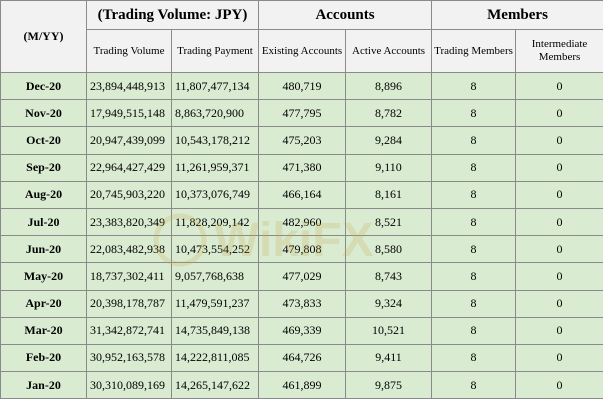 The height and width of the screenshot is (402, 603). What do you see at coordinates (129, 86) in the screenshot?
I see `trading-volume-cell: 23,894,448,913` at bounding box center [129, 86].